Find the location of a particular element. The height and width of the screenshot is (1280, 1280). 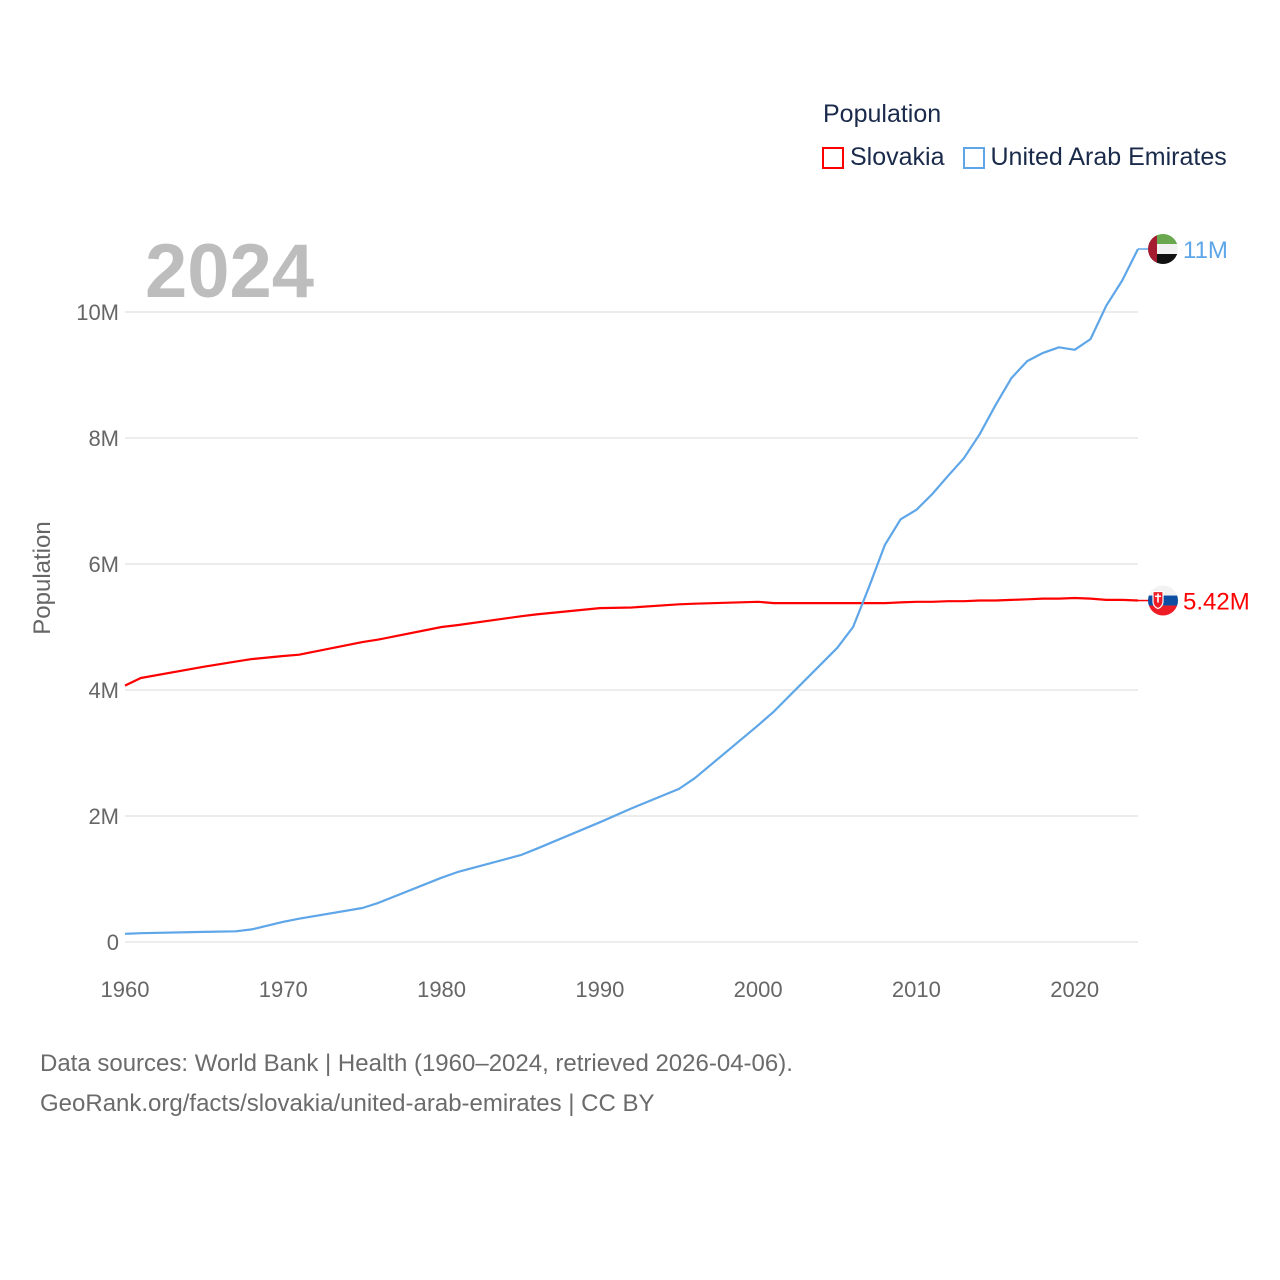

y-tick-label: 4M is located at coordinates (103, 690).